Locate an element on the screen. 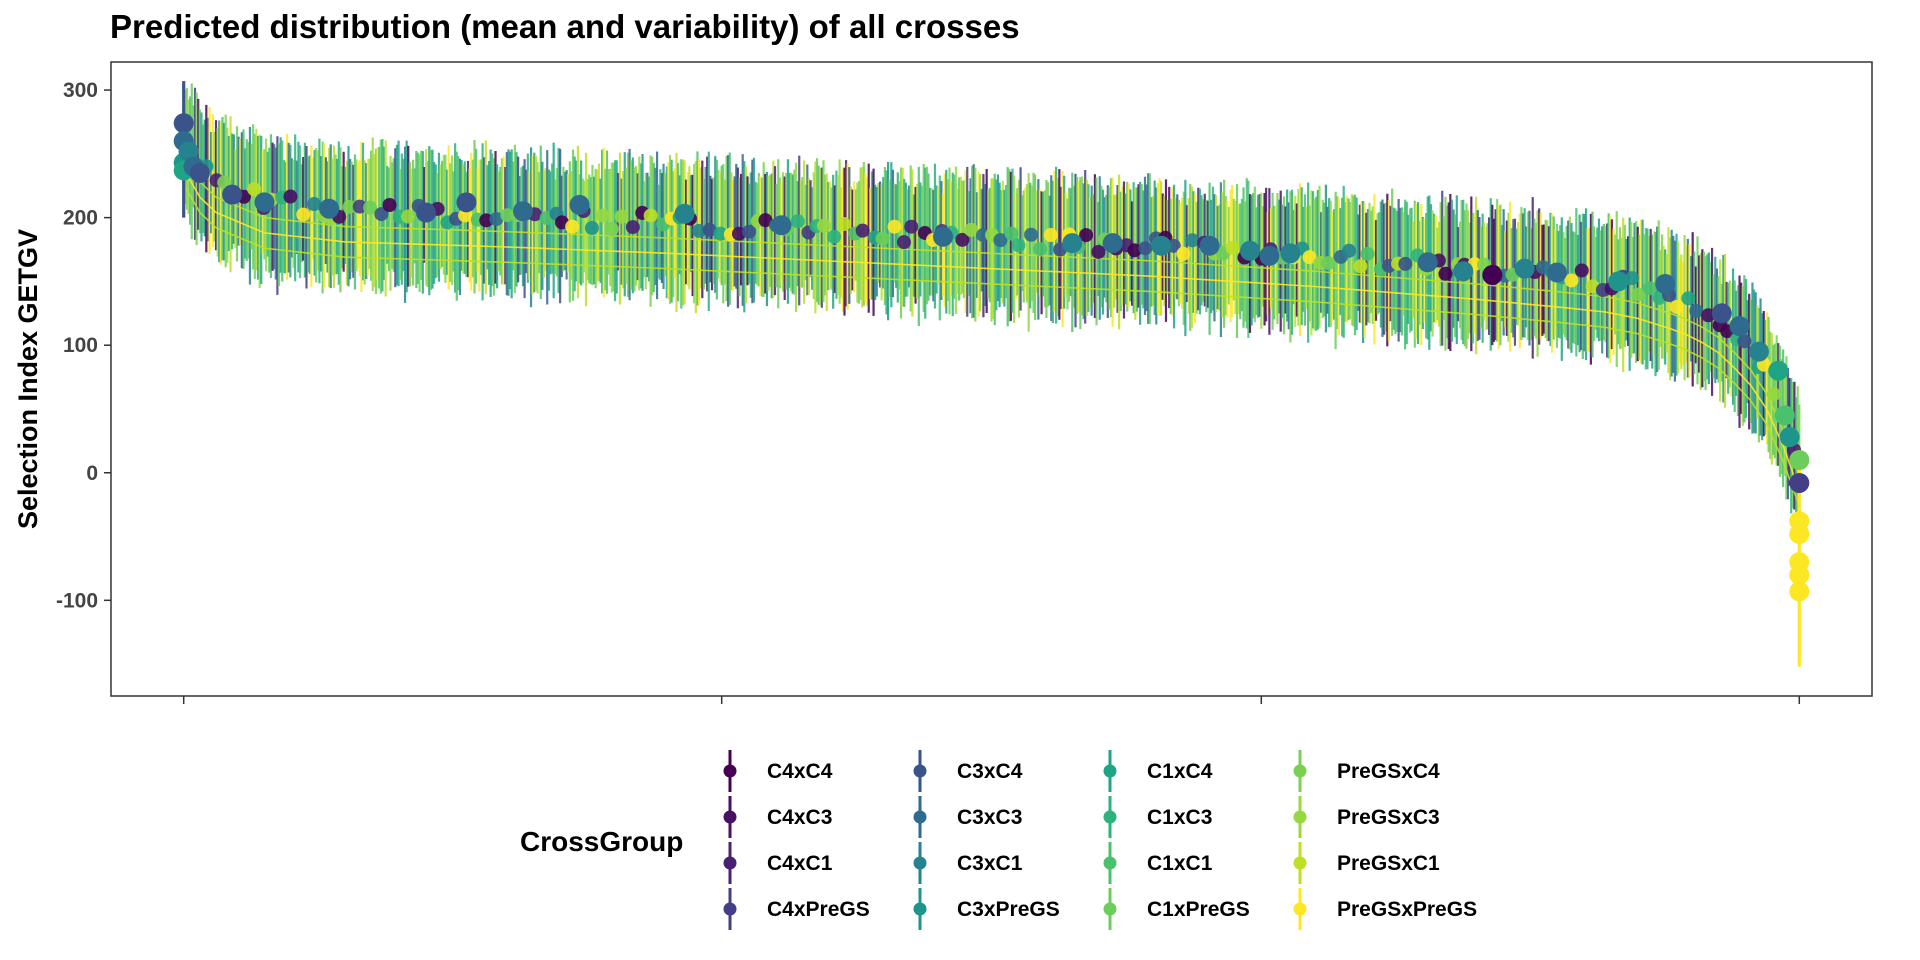 This screenshot has width=1920, height=960. legend-item: PreGSxC4 is located at coordinates (1366, 771).